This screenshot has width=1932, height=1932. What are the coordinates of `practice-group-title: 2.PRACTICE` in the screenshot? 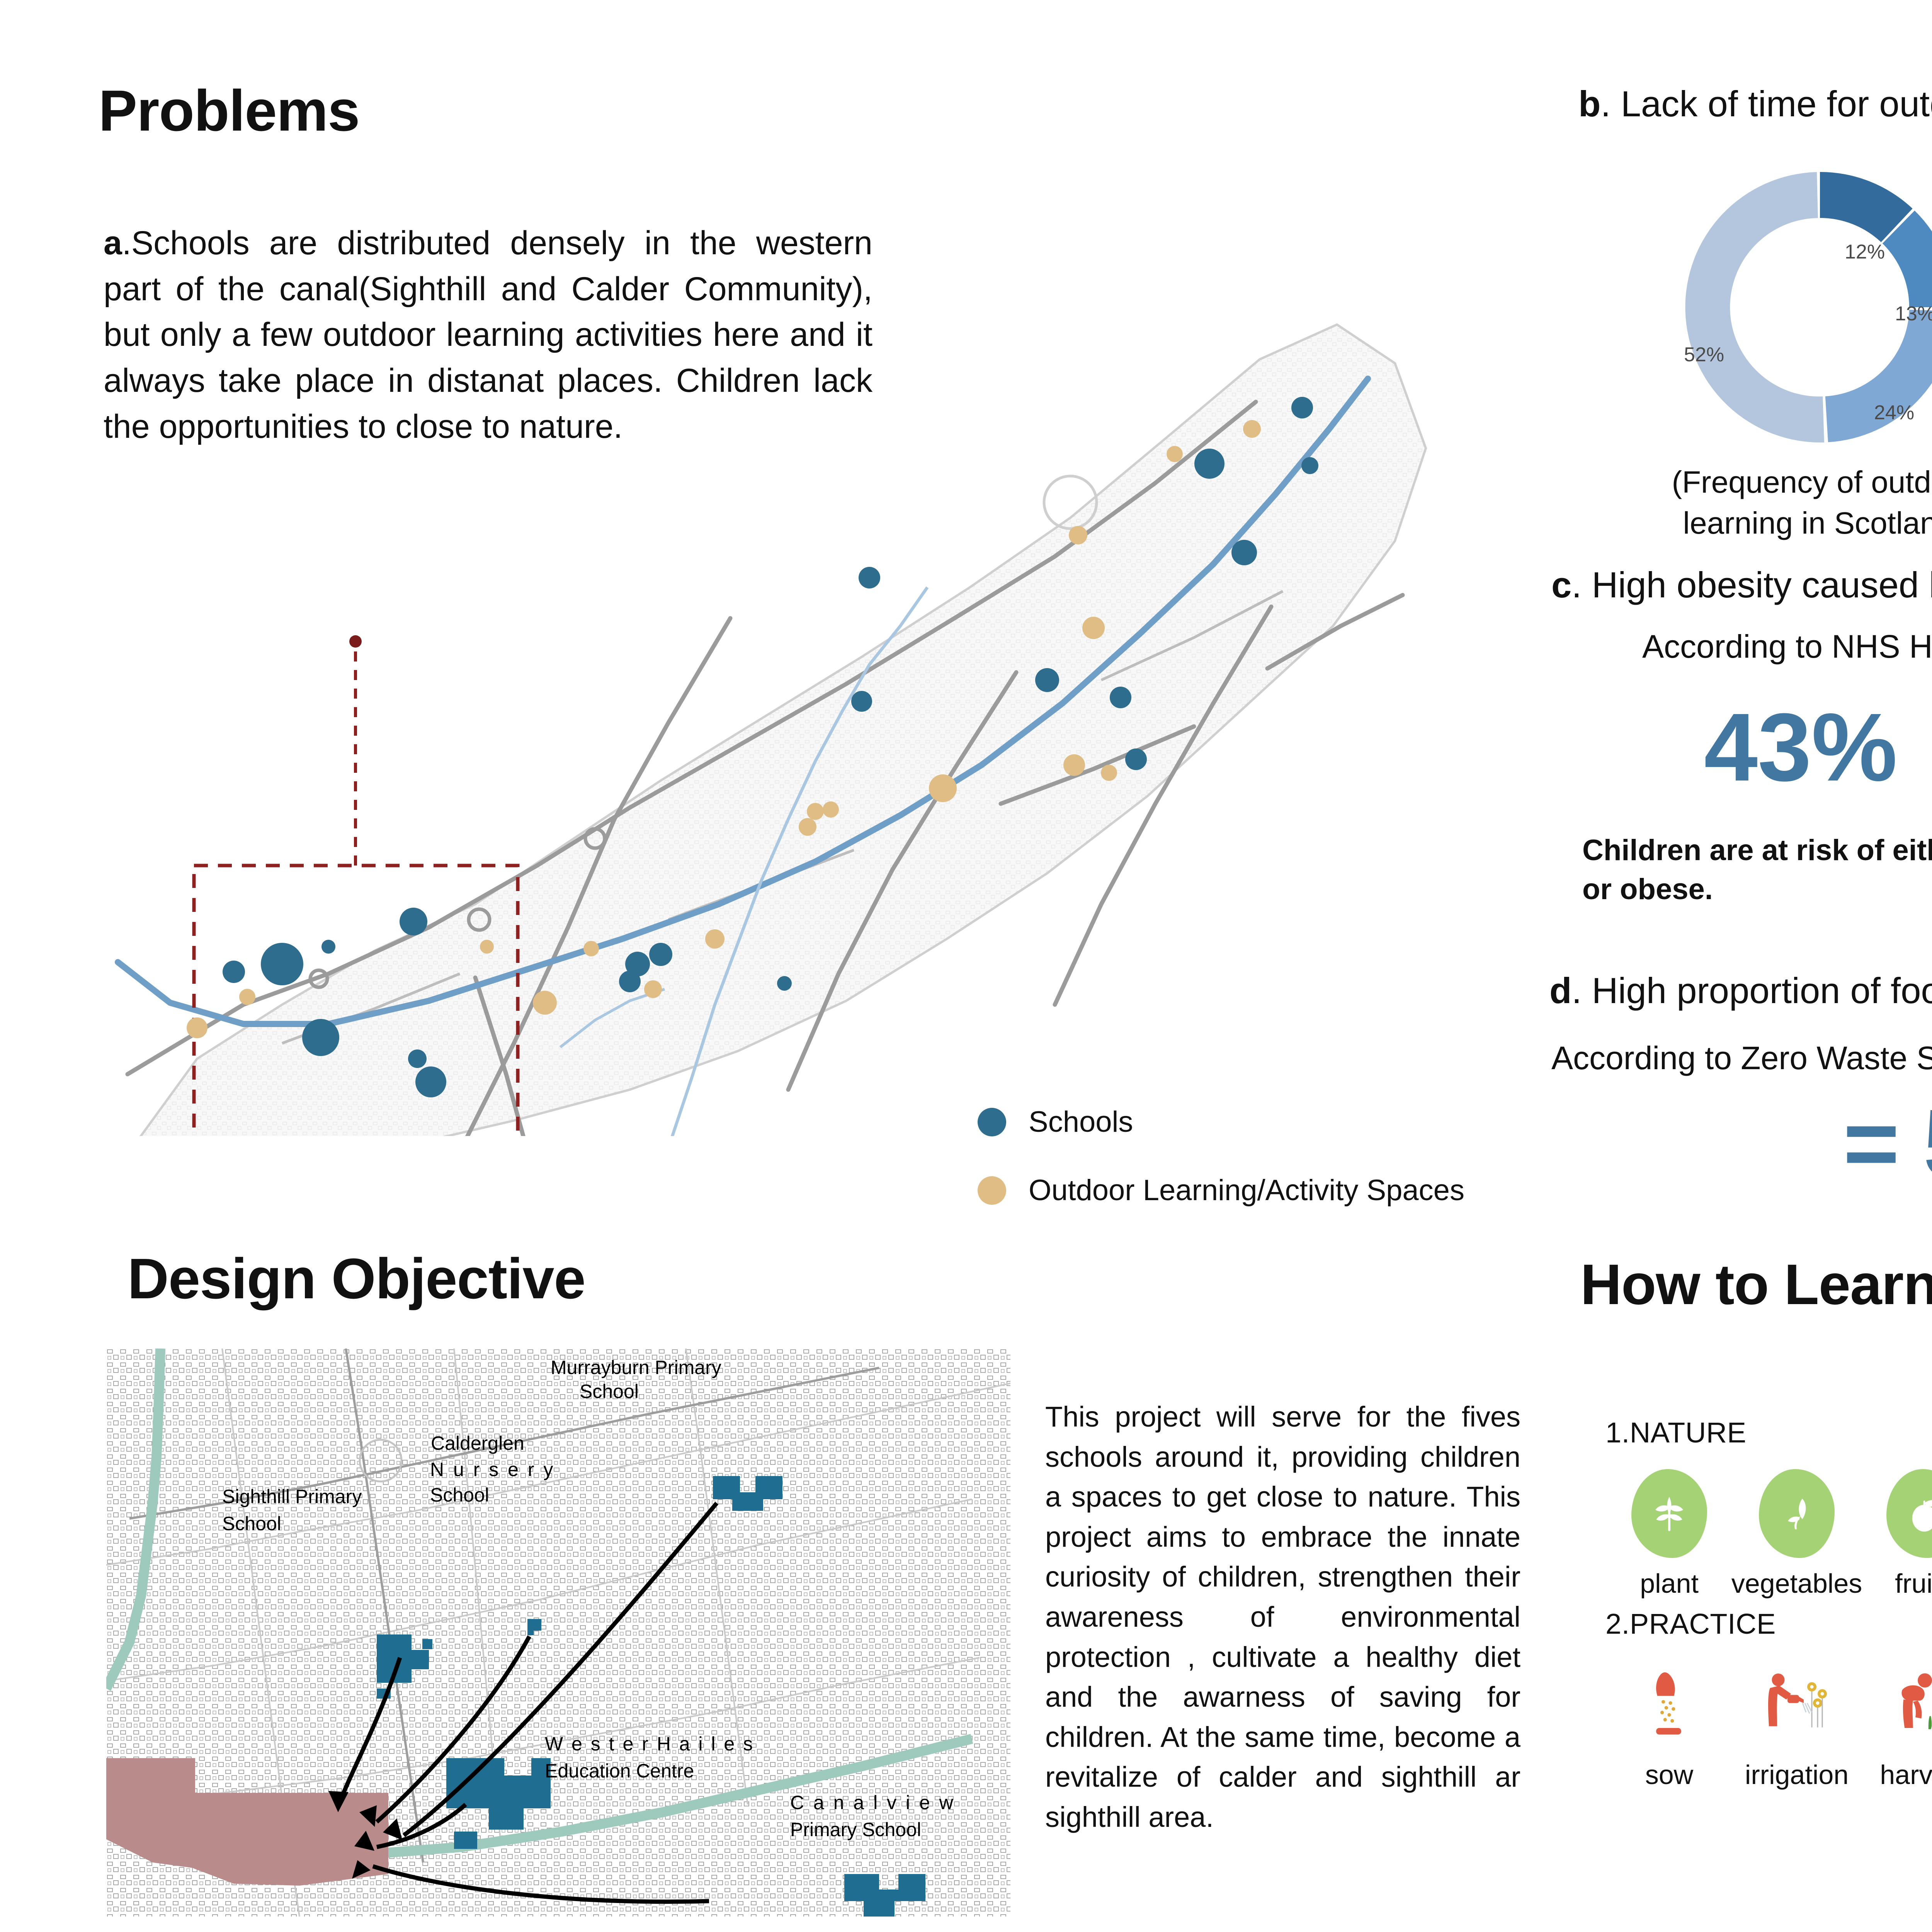 It's located at (1690, 1624).